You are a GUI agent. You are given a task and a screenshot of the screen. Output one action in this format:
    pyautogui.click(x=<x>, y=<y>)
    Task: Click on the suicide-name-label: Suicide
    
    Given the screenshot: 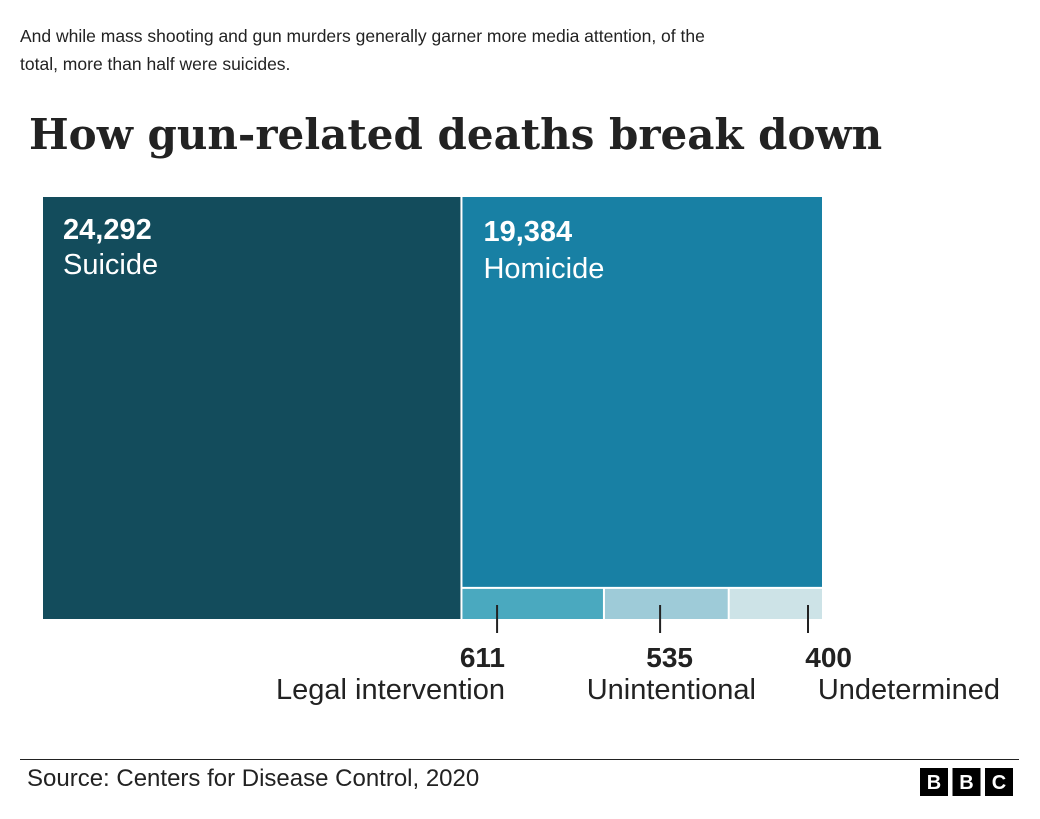 What is the action you would take?
    pyautogui.click(x=110, y=265)
    